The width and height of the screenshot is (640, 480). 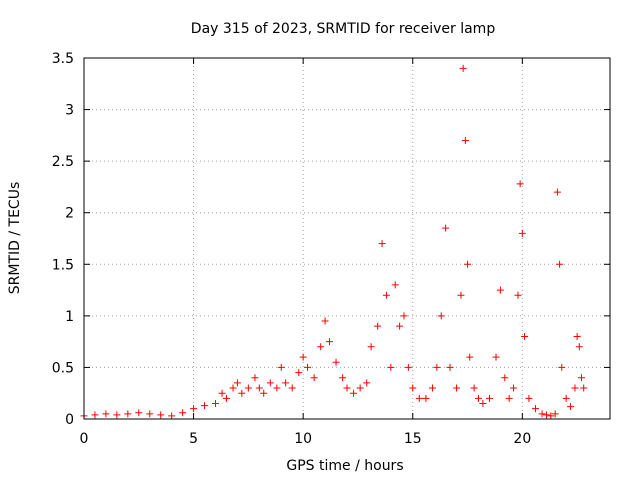 What do you see at coordinates (63, 162) in the screenshot?
I see `y-tick-label: 2.5` at bounding box center [63, 162].